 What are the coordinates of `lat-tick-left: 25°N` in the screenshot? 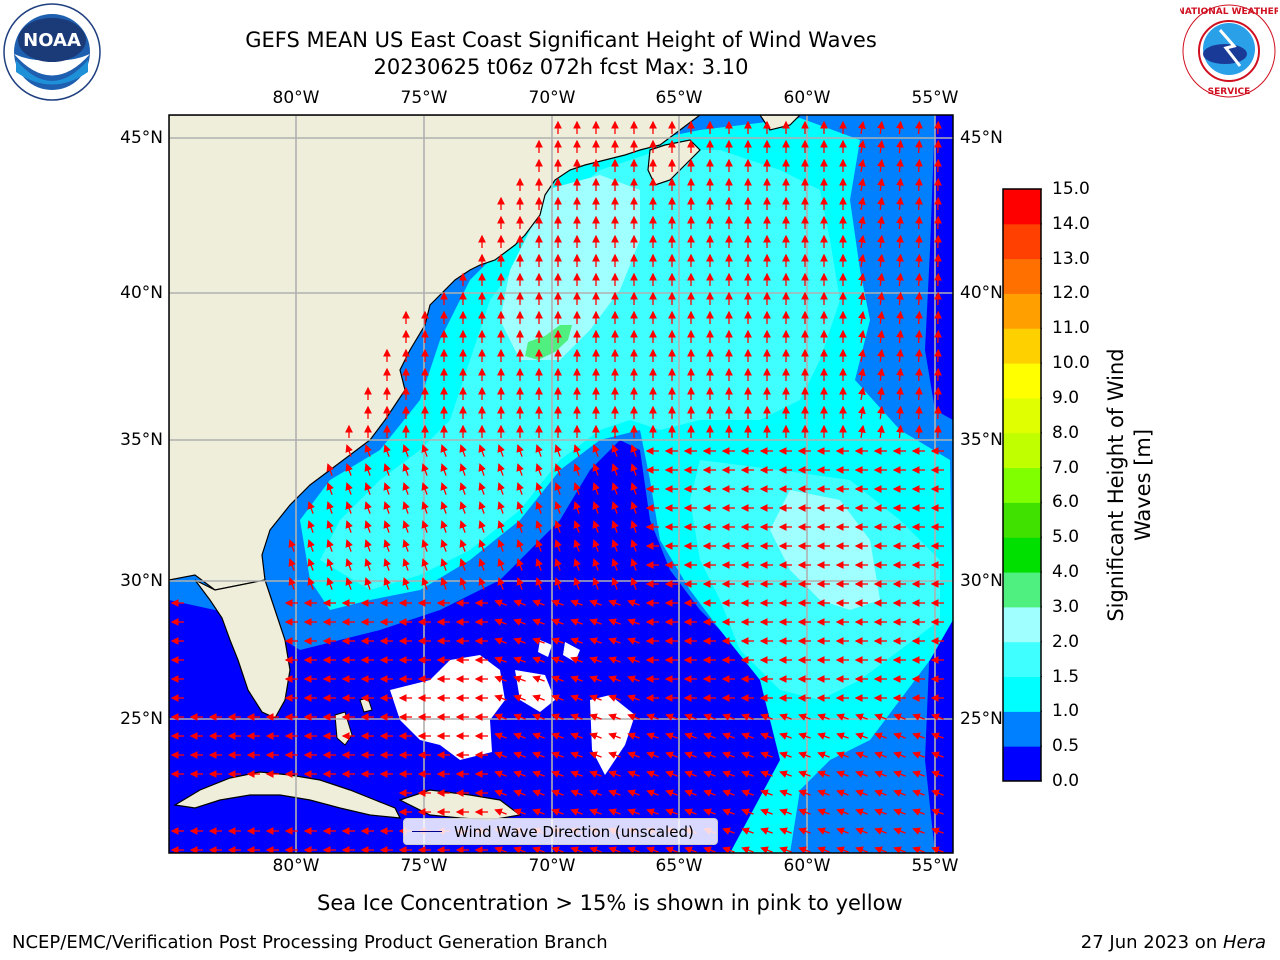 It's located at (141, 719).